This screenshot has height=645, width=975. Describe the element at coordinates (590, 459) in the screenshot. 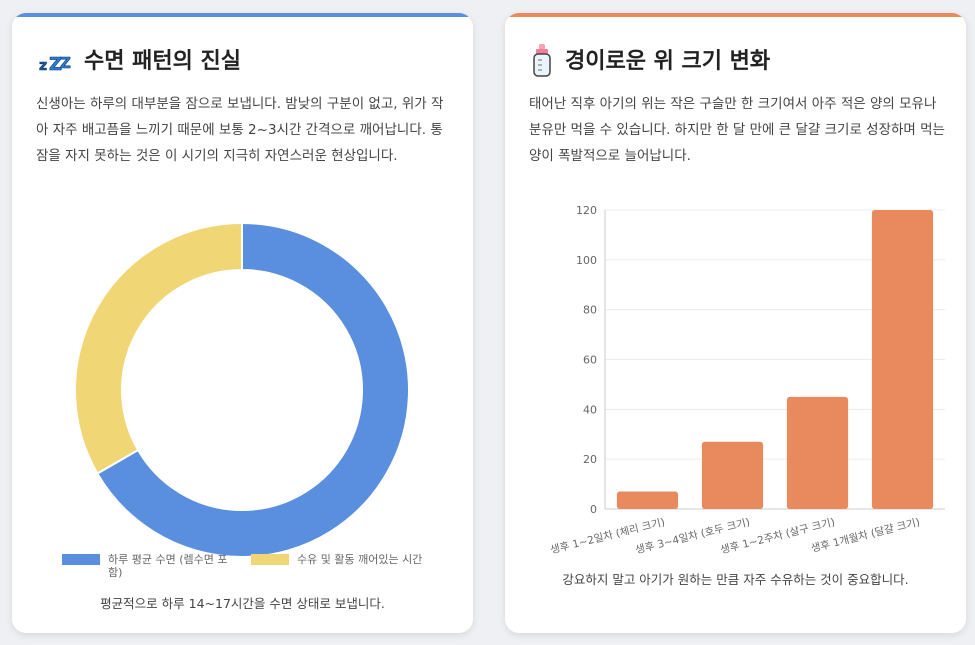

I see `y-tick-label: 20` at that location.